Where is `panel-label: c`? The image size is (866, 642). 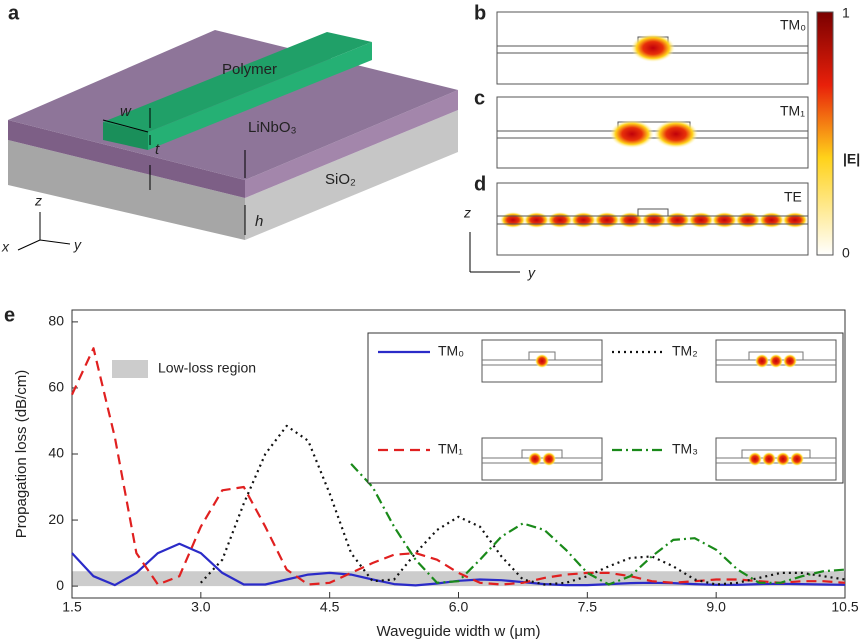 panel-label: c is located at coordinates (479, 98).